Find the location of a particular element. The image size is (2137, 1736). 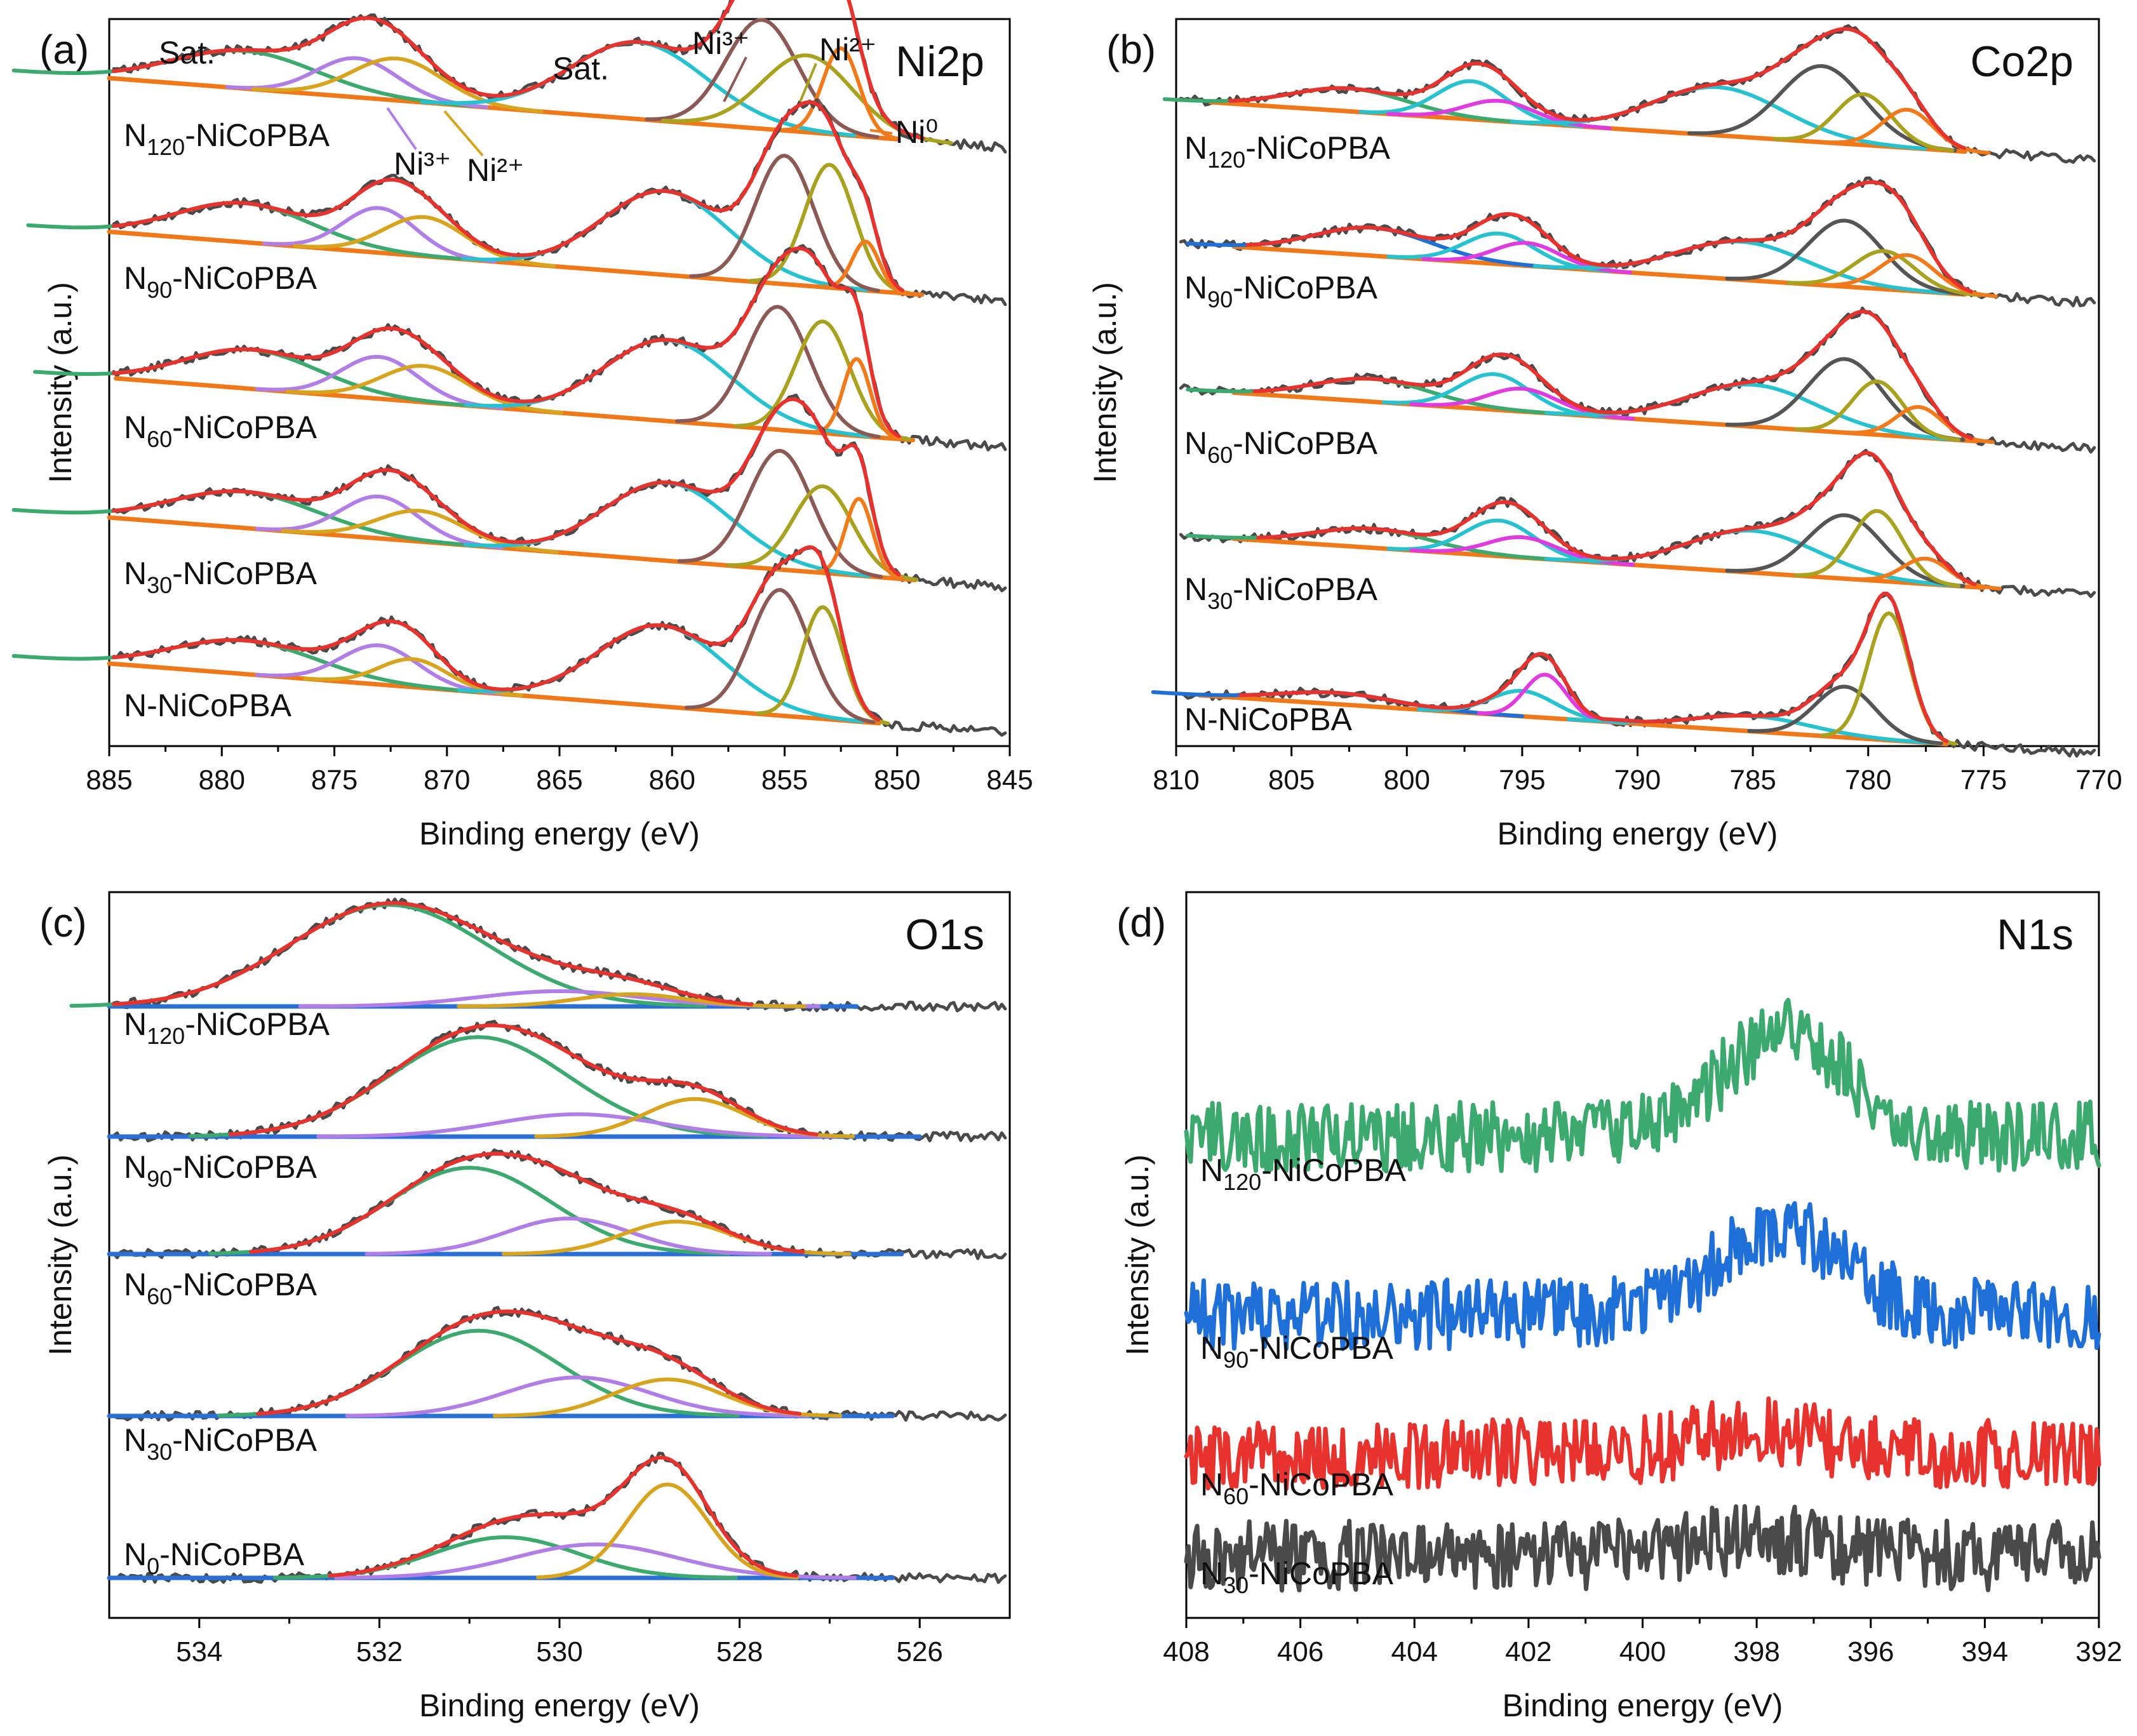

x-tick-label: 860 is located at coordinates (672, 780).